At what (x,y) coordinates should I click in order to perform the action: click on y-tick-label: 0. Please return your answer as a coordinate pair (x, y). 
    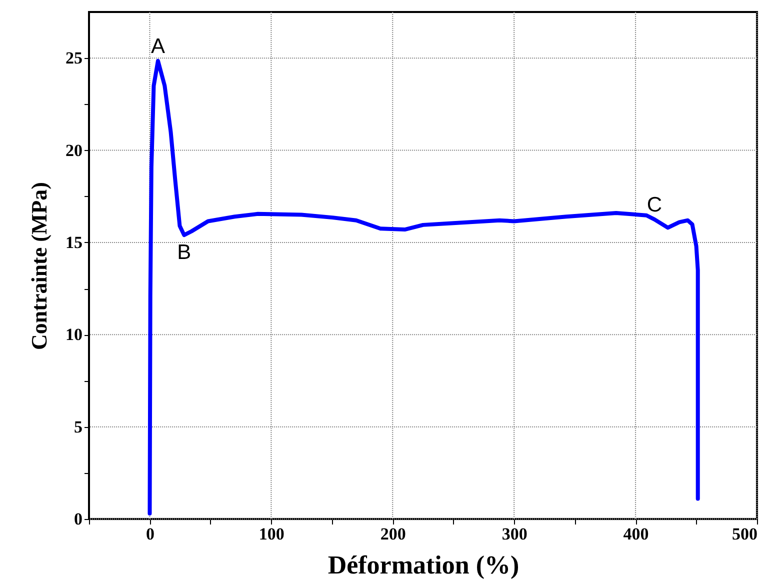
    Looking at the image, I should click on (78, 519).